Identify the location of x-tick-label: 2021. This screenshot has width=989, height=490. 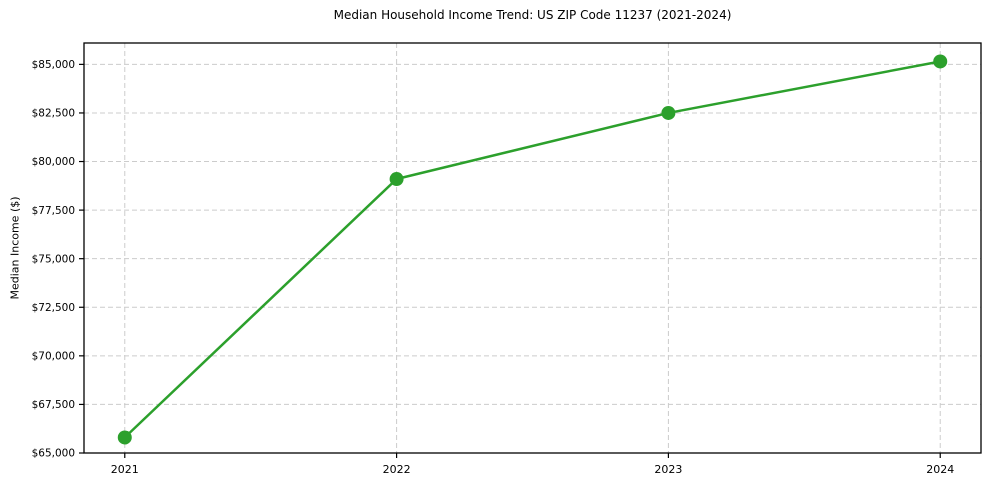
(125, 469).